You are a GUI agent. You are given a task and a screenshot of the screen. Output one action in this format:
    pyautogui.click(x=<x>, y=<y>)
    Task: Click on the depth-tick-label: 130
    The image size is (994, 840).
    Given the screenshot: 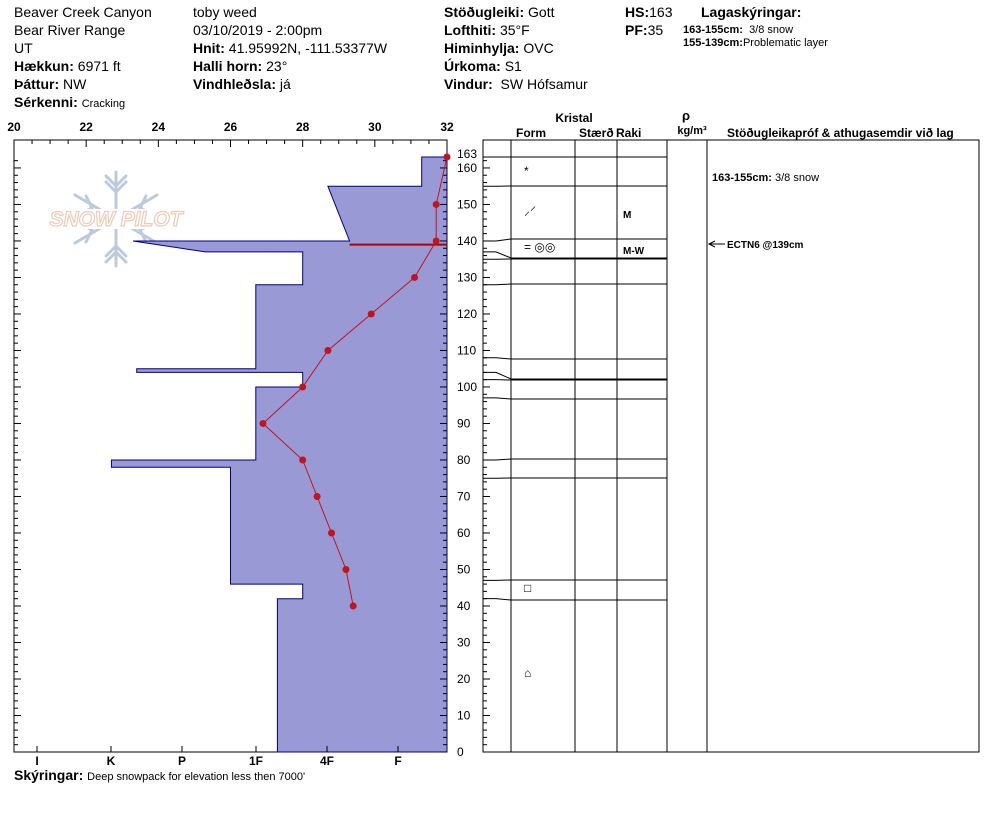 What is the action you would take?
    pyautogui.click(x=467, y=277)
    